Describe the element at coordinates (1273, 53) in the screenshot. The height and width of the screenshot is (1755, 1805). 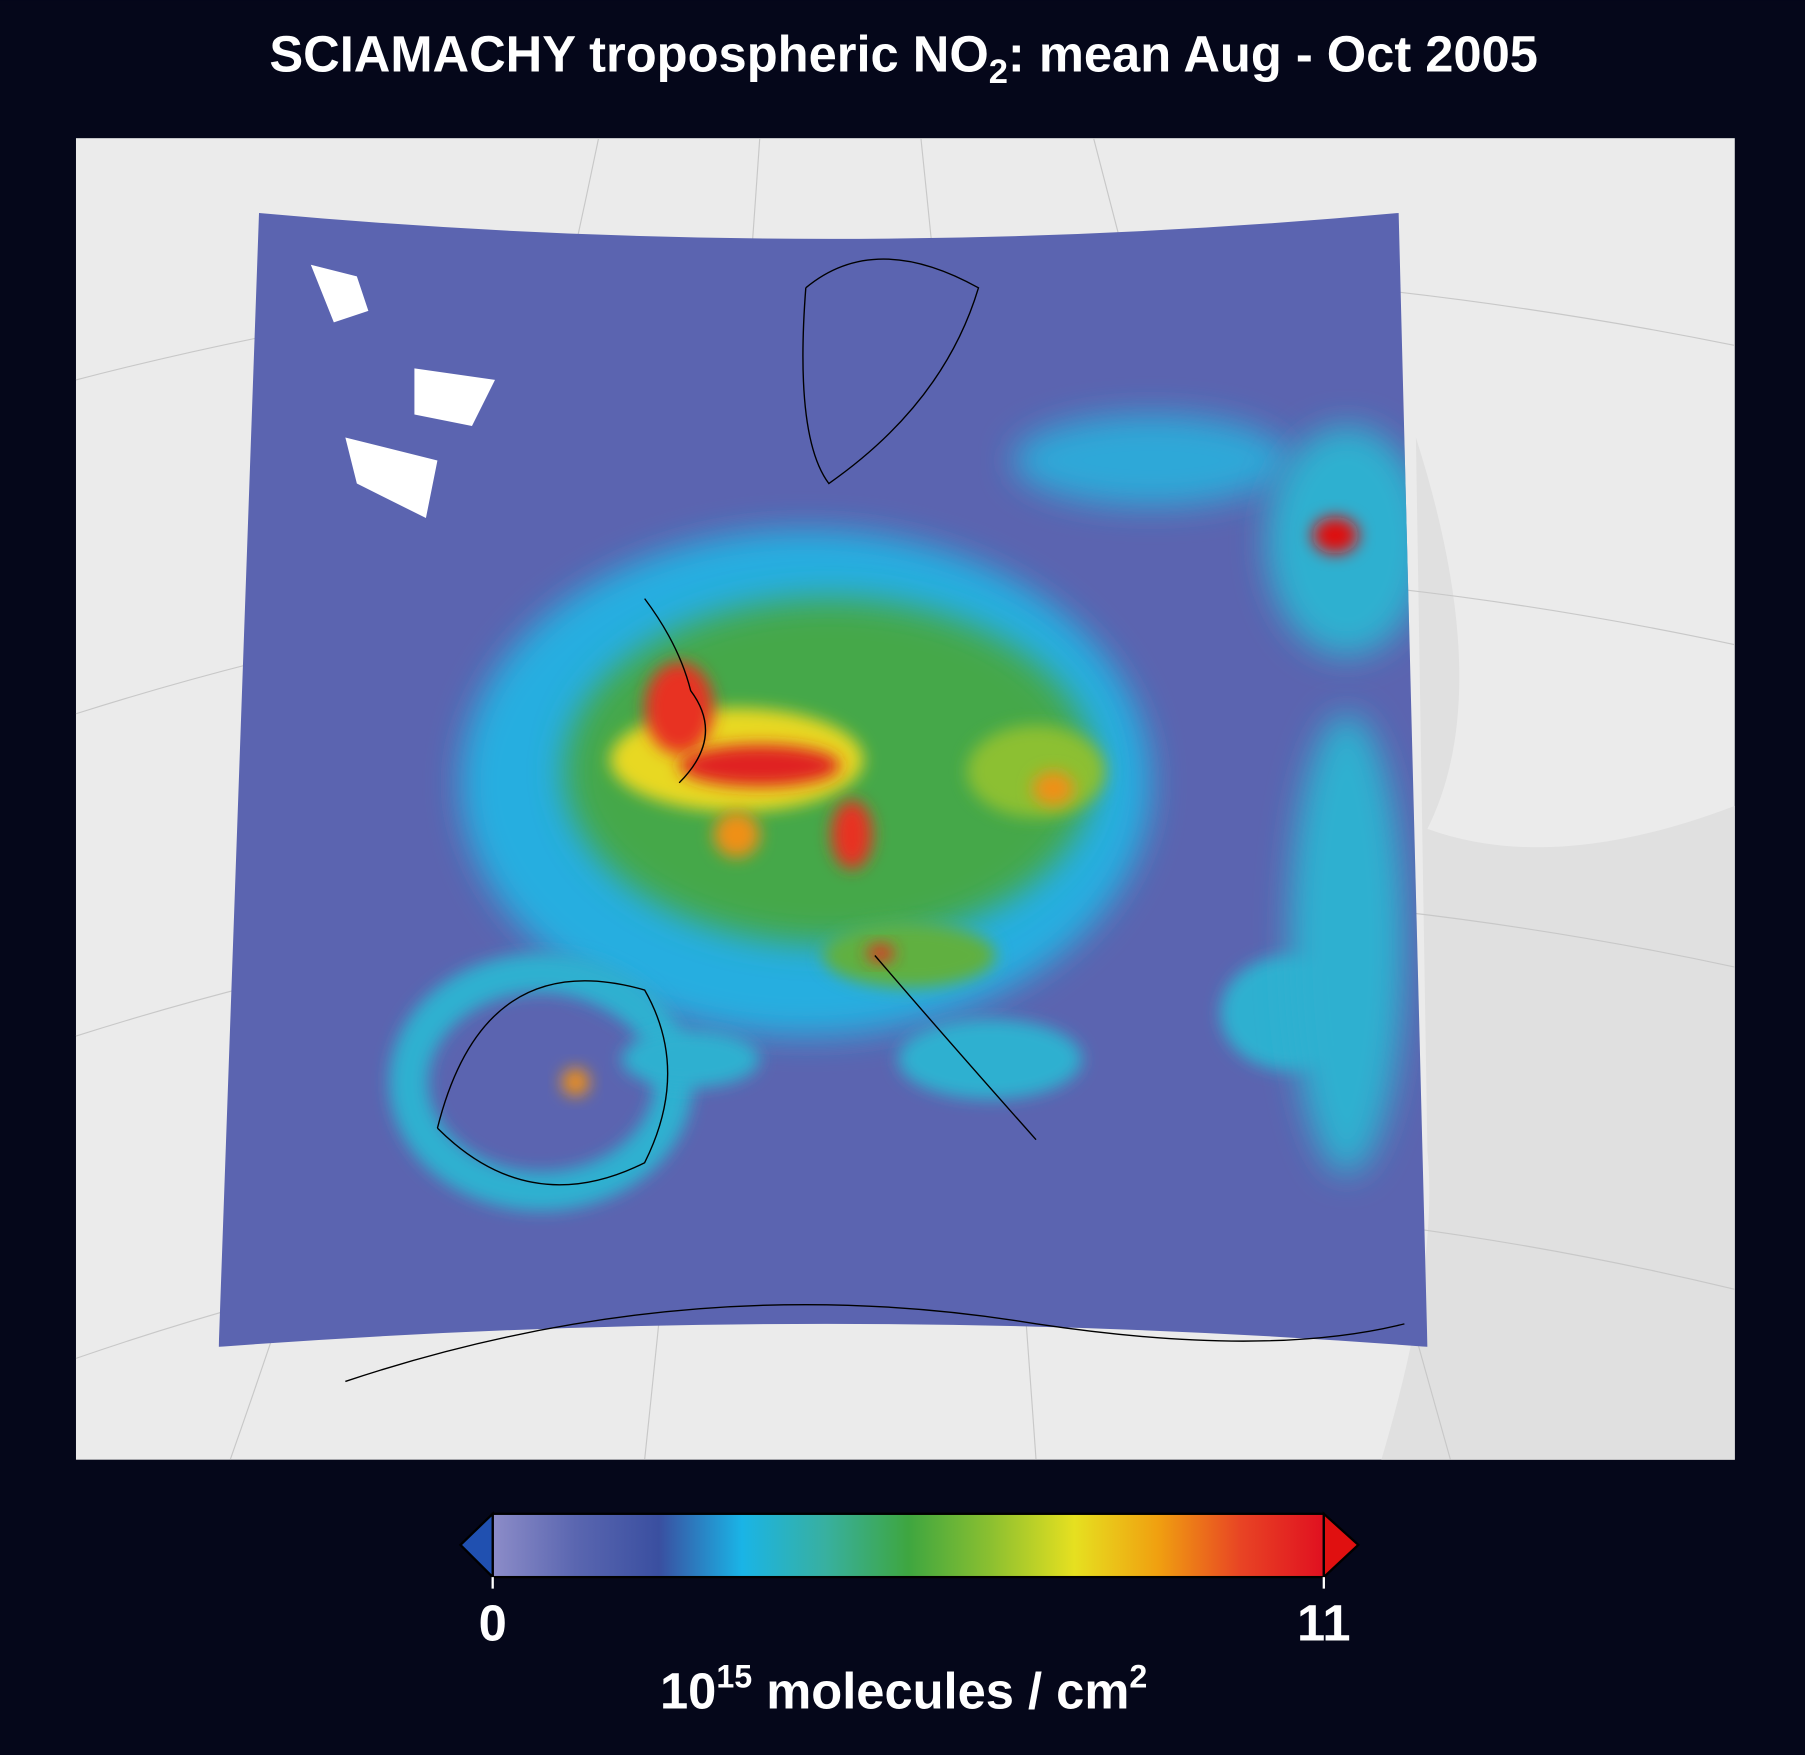
I see `title-rest: : mean Aug - Oct 2005` at that location.